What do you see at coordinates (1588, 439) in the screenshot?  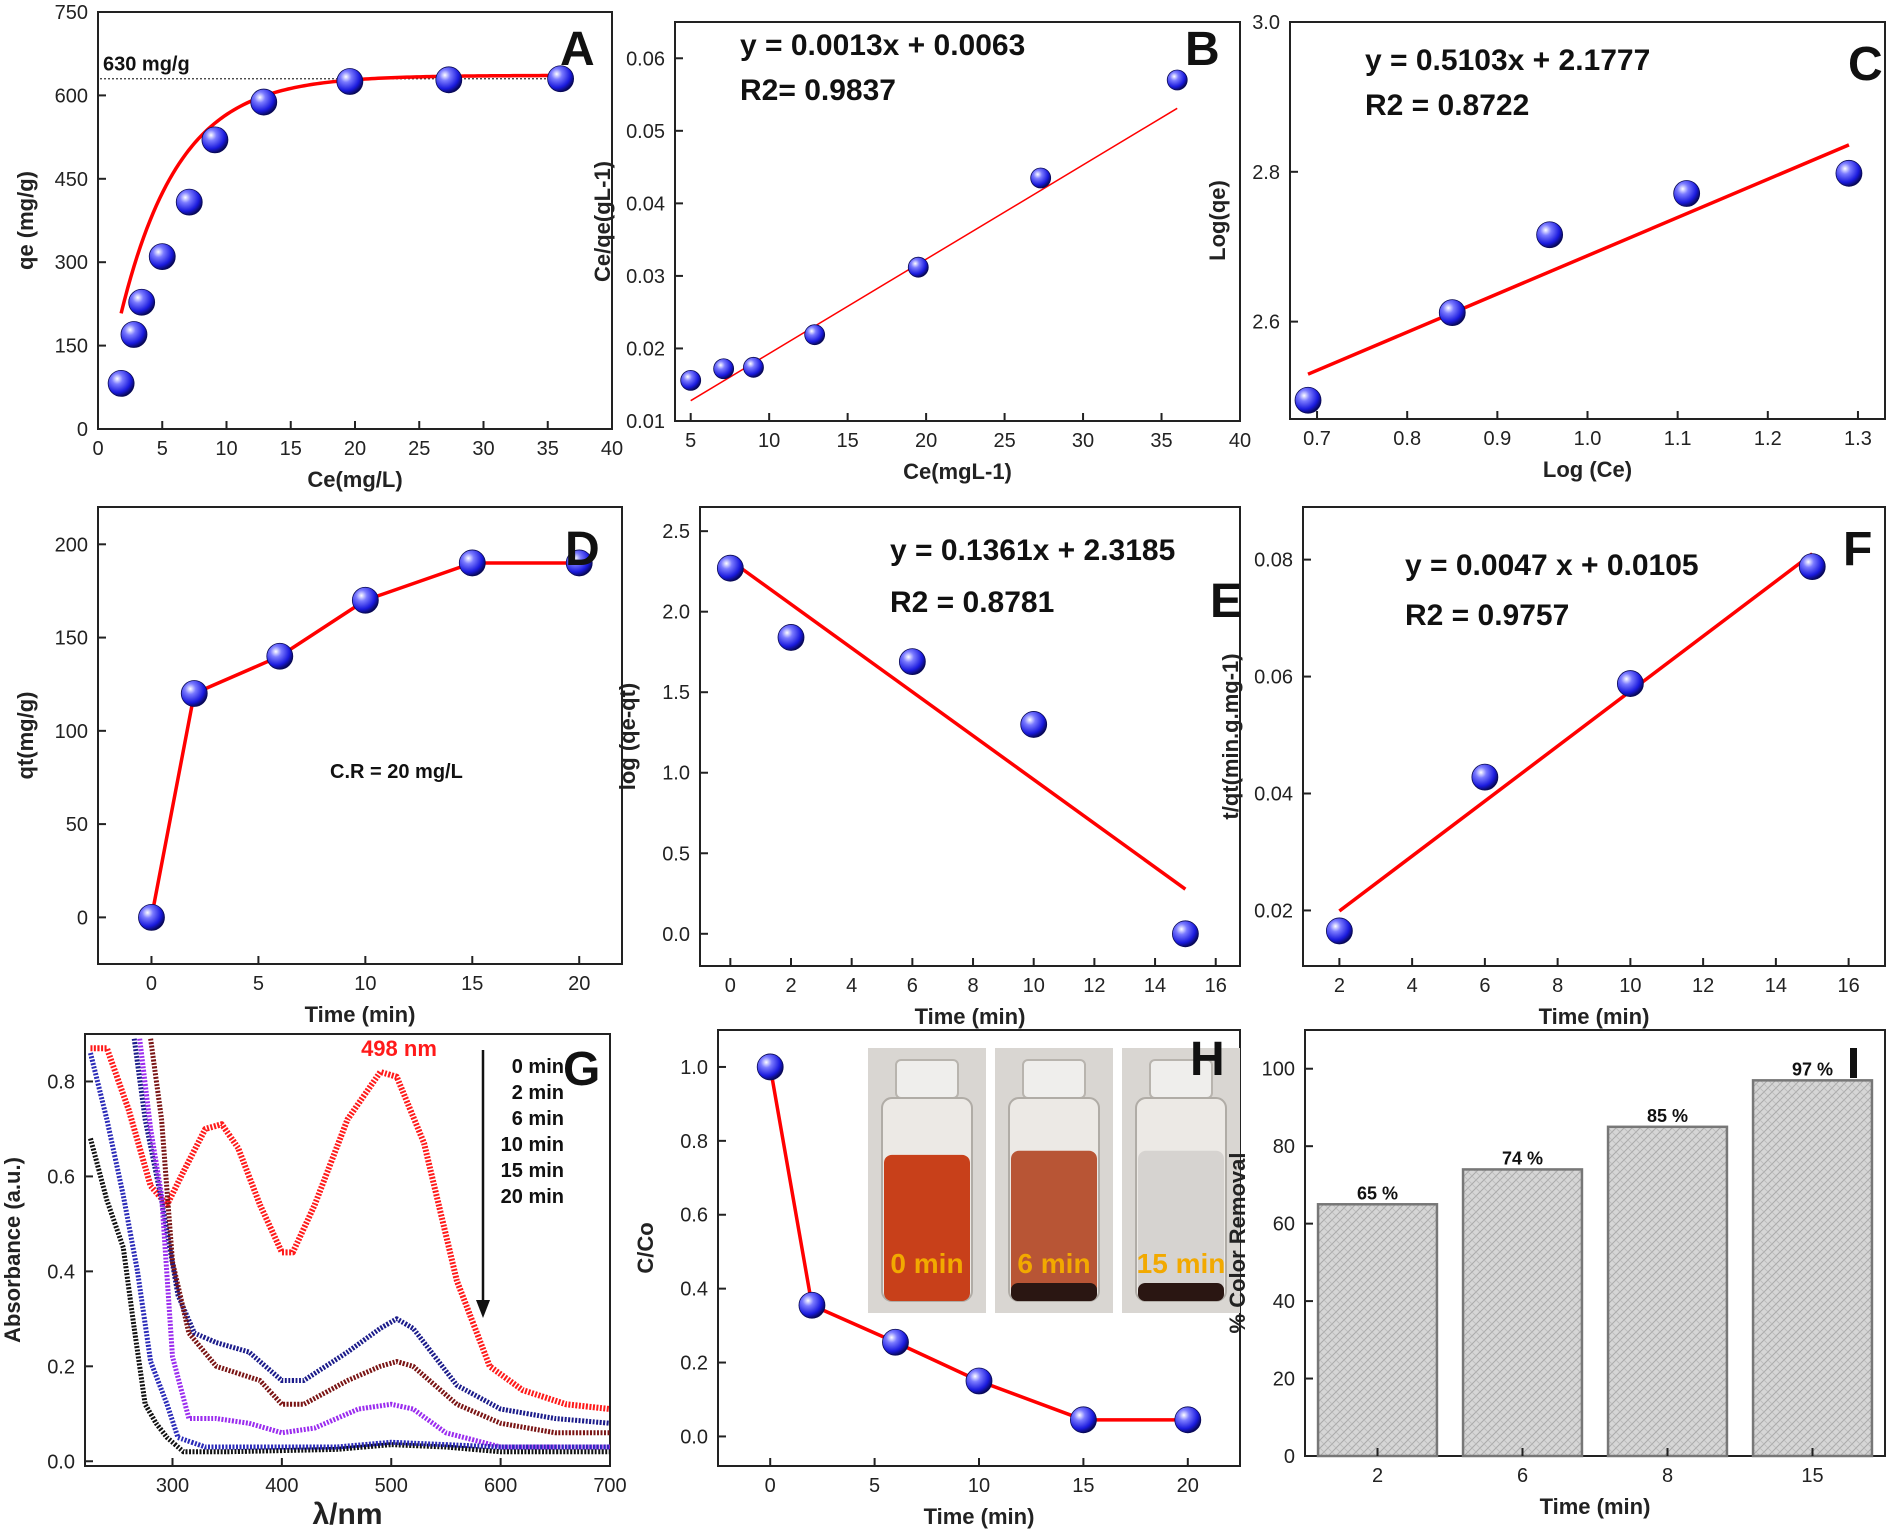 I see `x-tick-label: 1.0` at bounding box center [1588, 439].